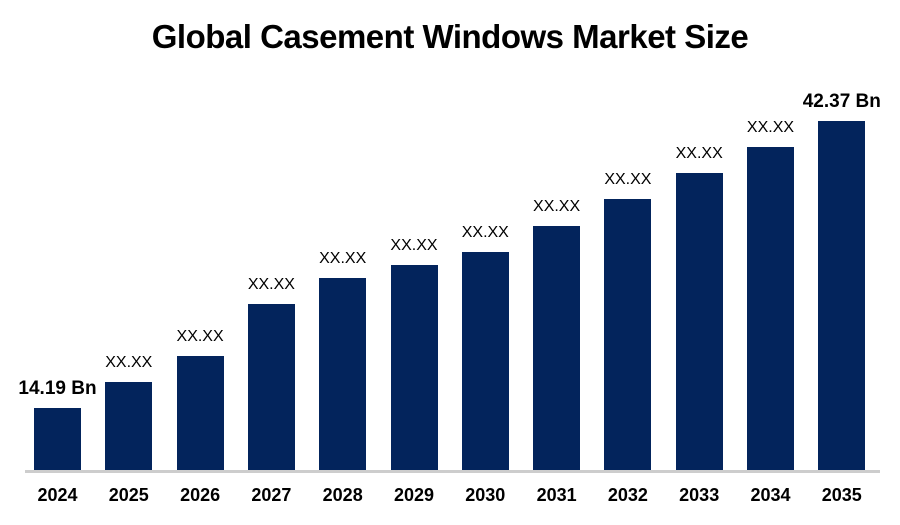  What do you see at coordinates (627, 495) in the screenshot?
I see `x-tick-label-2032: 2032` at bounding box center [627, 495].